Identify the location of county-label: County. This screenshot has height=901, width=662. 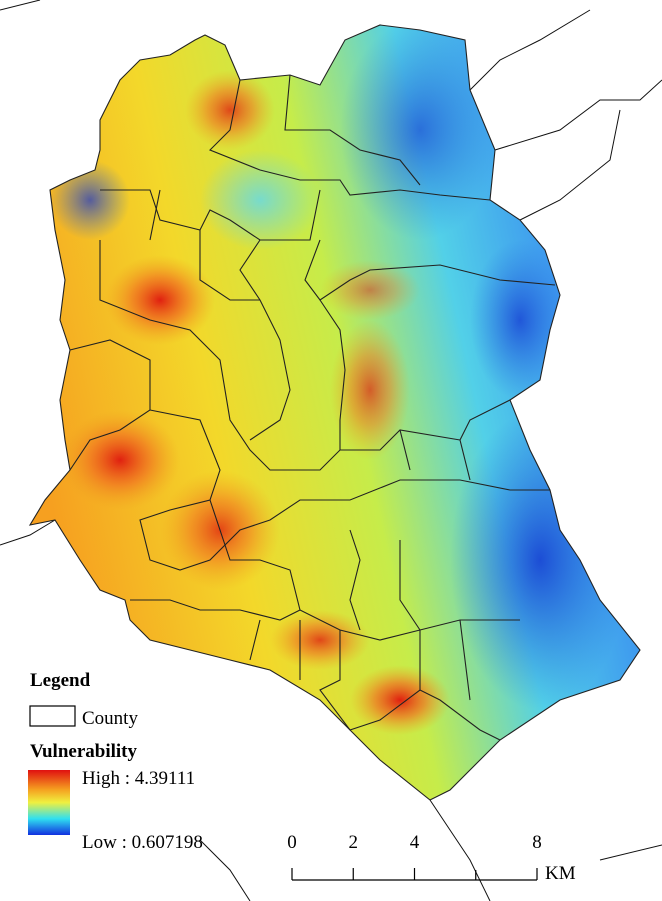
(110, 718).